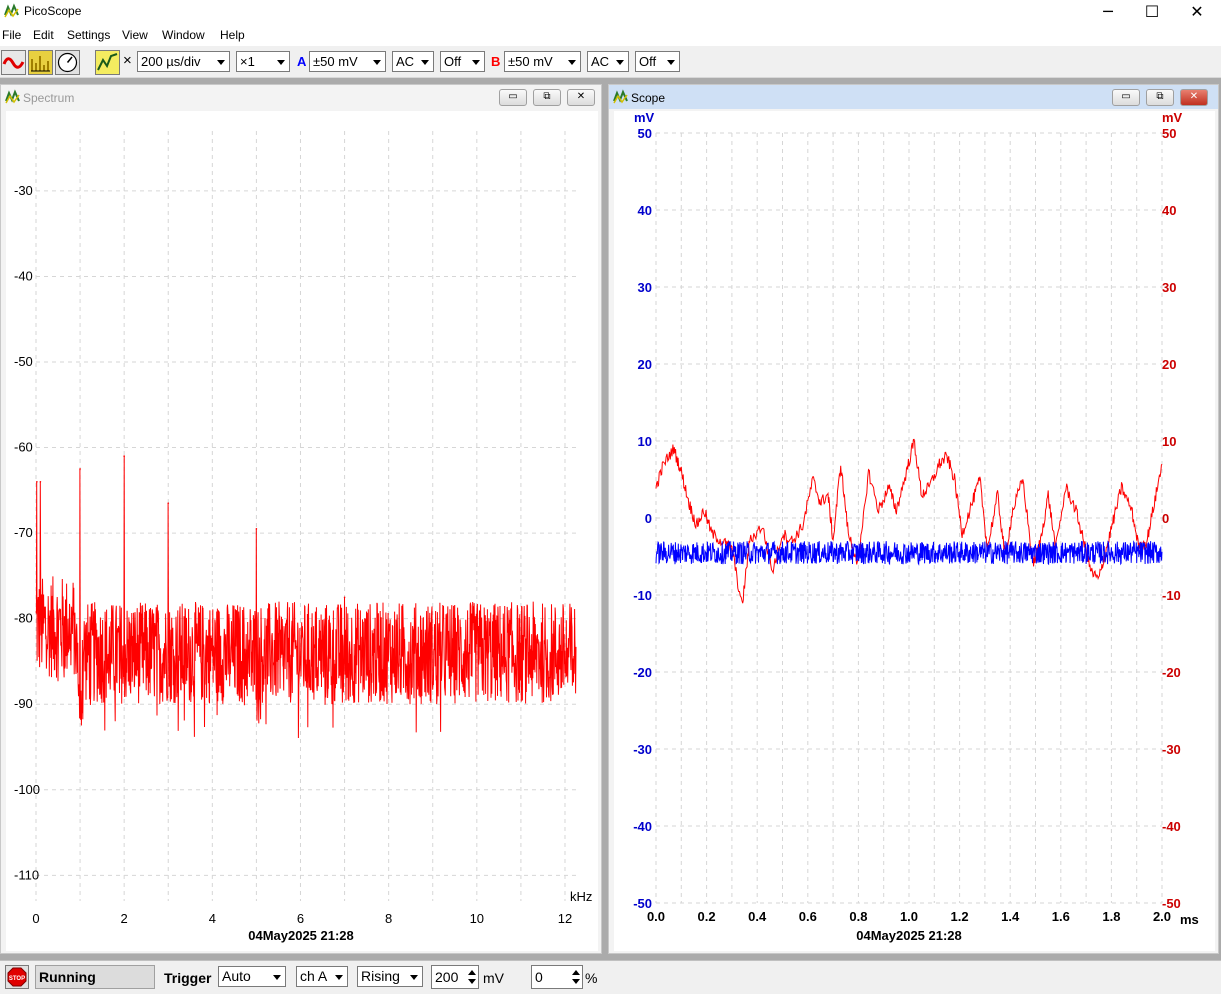 This screenshot has height=994, width=1221. I want to click on scope-title: Scope, so click(648, 98).